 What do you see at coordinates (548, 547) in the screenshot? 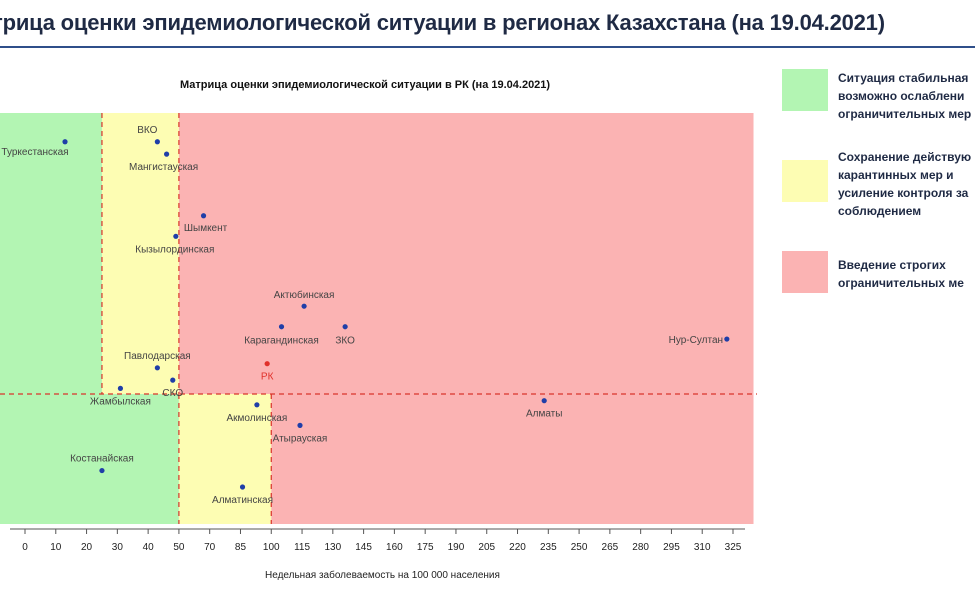
I see `x-tick-label: 235` at bounding box center [548, 547].